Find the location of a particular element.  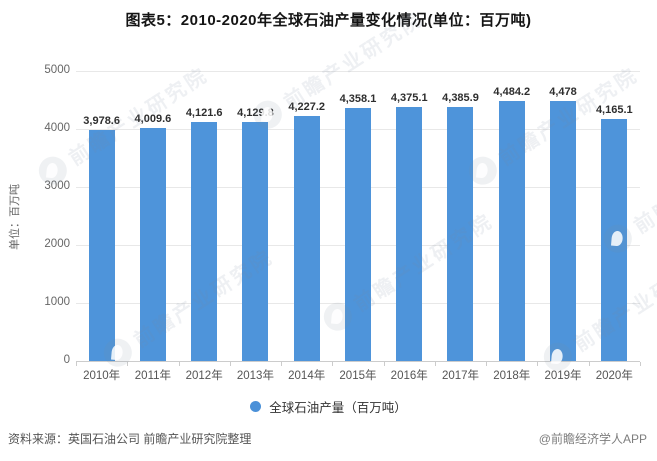

bar-value-label: 4,484.2 is located at coordinates (512, 91).